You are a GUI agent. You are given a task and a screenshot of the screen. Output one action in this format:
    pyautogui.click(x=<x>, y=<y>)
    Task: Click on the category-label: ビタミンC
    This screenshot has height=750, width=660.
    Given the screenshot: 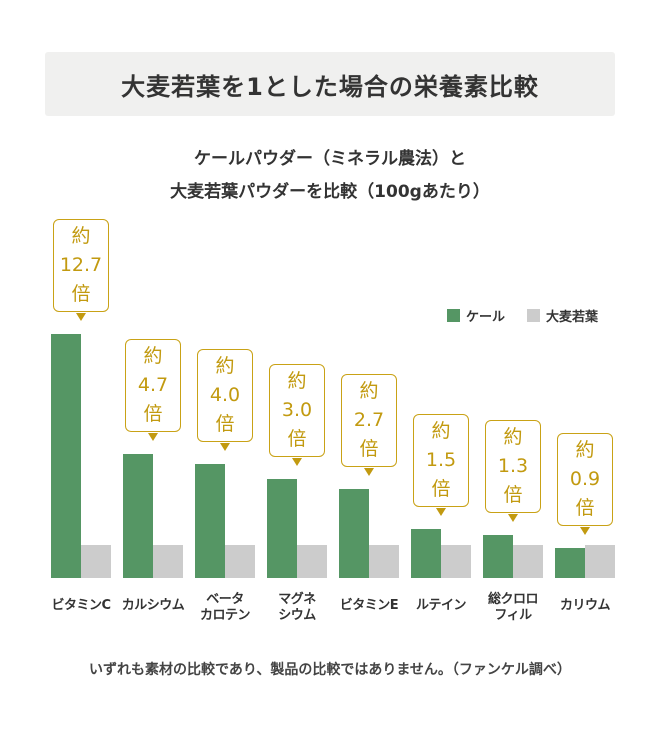 What is the action you would take?
    pyautogui.click(x=81, y=605)
    